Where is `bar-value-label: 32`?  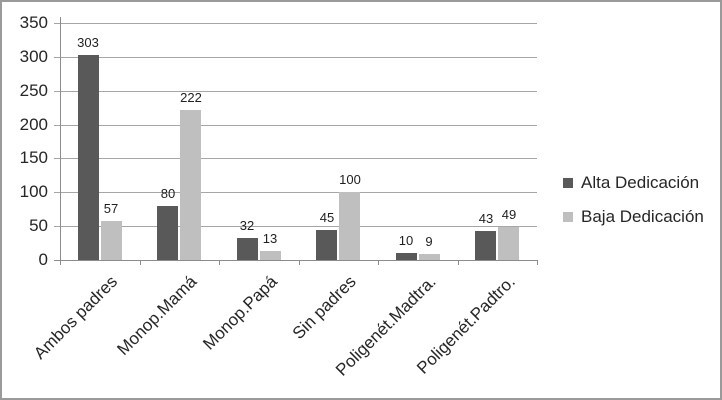 bar-value-label: 32 is located at coordinates (247, 225).